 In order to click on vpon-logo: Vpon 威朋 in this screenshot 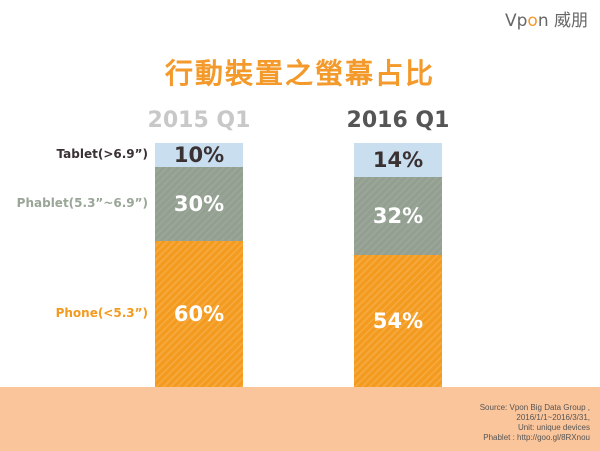, I will do `click(546, 18)`.